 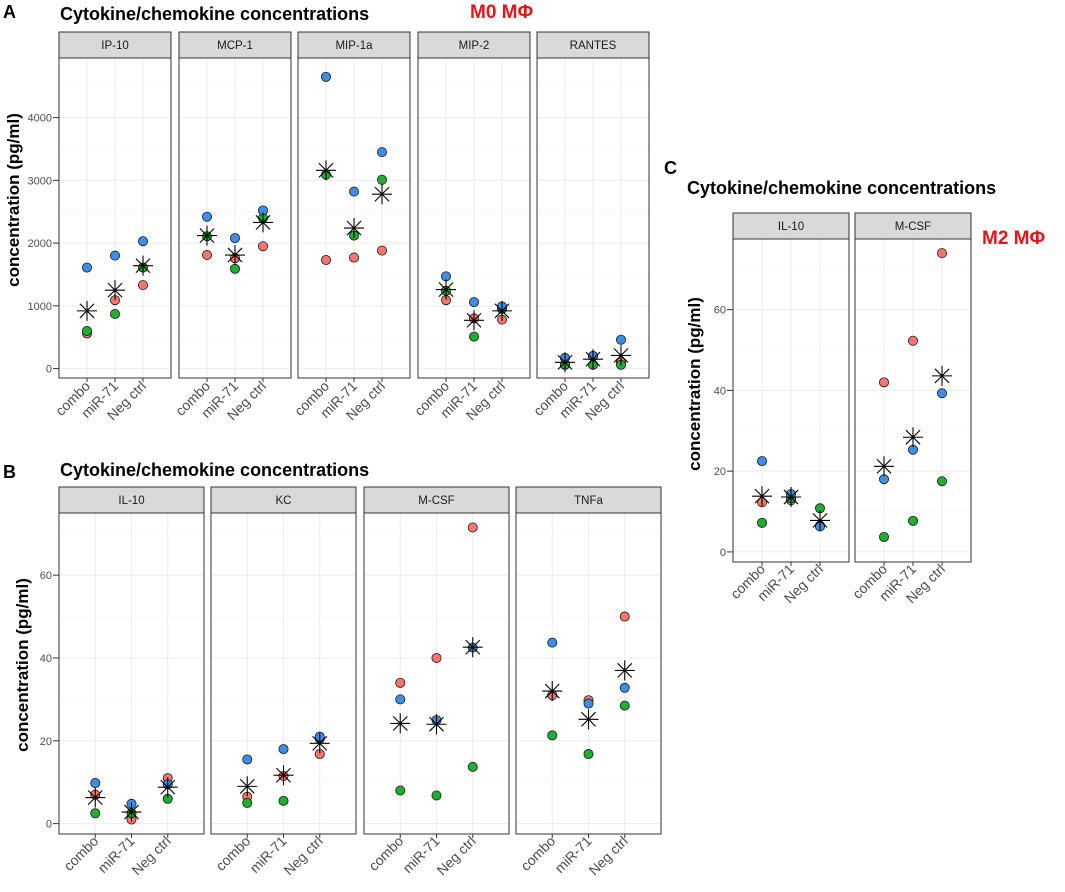 What do you see at coordinates (694, 384) in the screenshot?
I see `y-axis-label-c: concentration (pg/ml)` at bounding box center [694, 384].